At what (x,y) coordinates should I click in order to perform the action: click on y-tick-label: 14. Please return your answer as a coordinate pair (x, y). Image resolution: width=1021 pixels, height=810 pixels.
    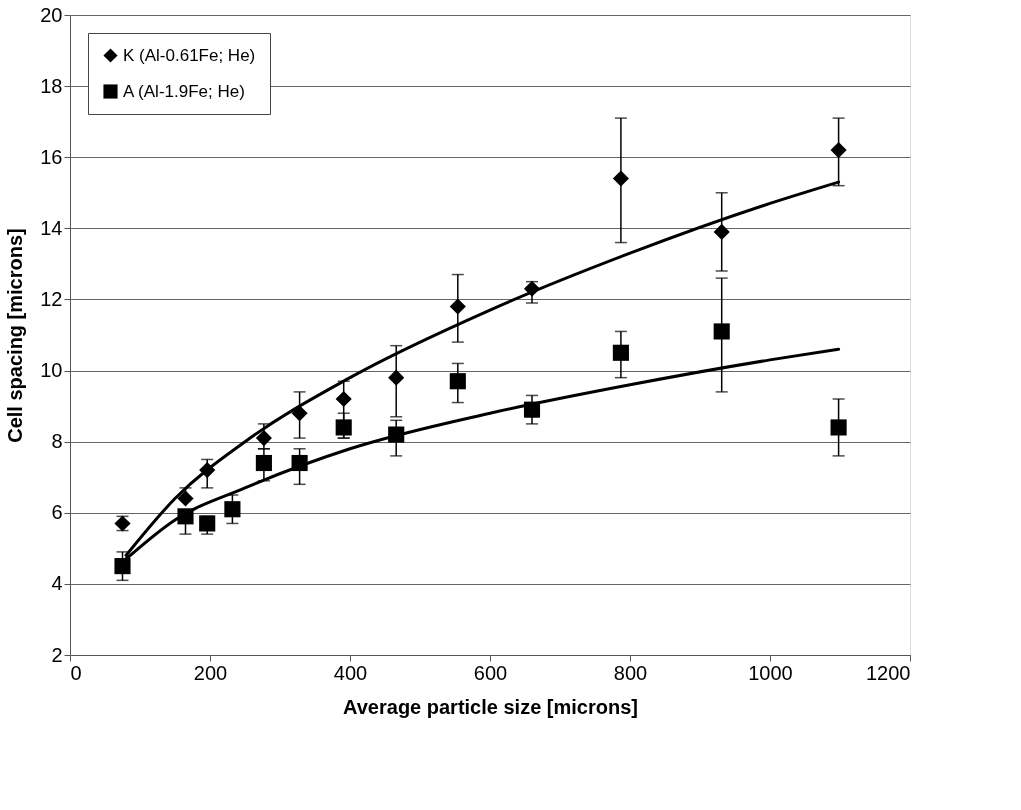
    Looking at the image, I should click on (51, 227).